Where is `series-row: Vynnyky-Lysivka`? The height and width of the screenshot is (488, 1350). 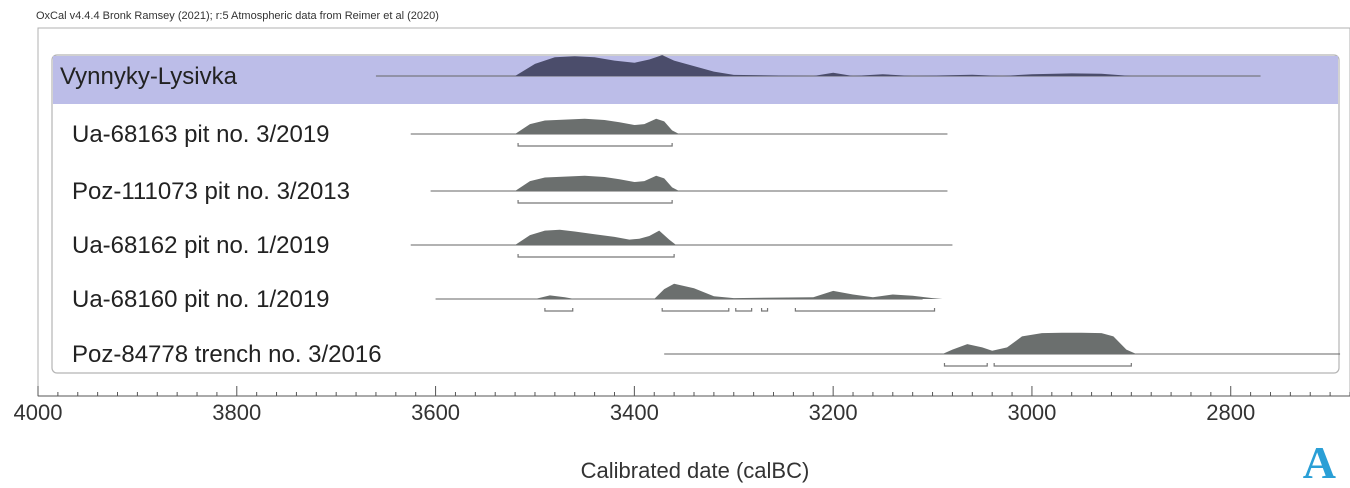
series-row: Vynnyky-Lysivka is located at coordinates (695, 79).